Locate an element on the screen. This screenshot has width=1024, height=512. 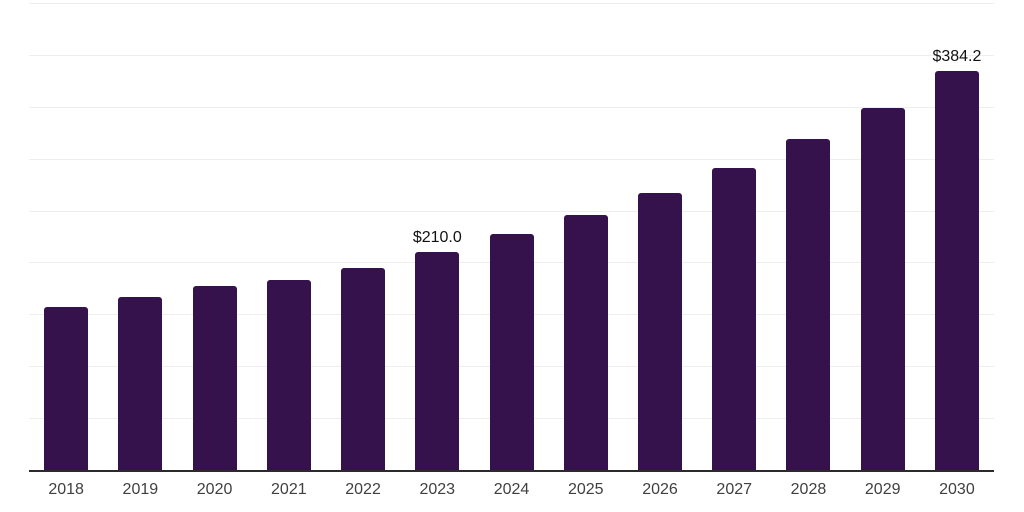
bar-2018 is located at coordinates (66, 388).